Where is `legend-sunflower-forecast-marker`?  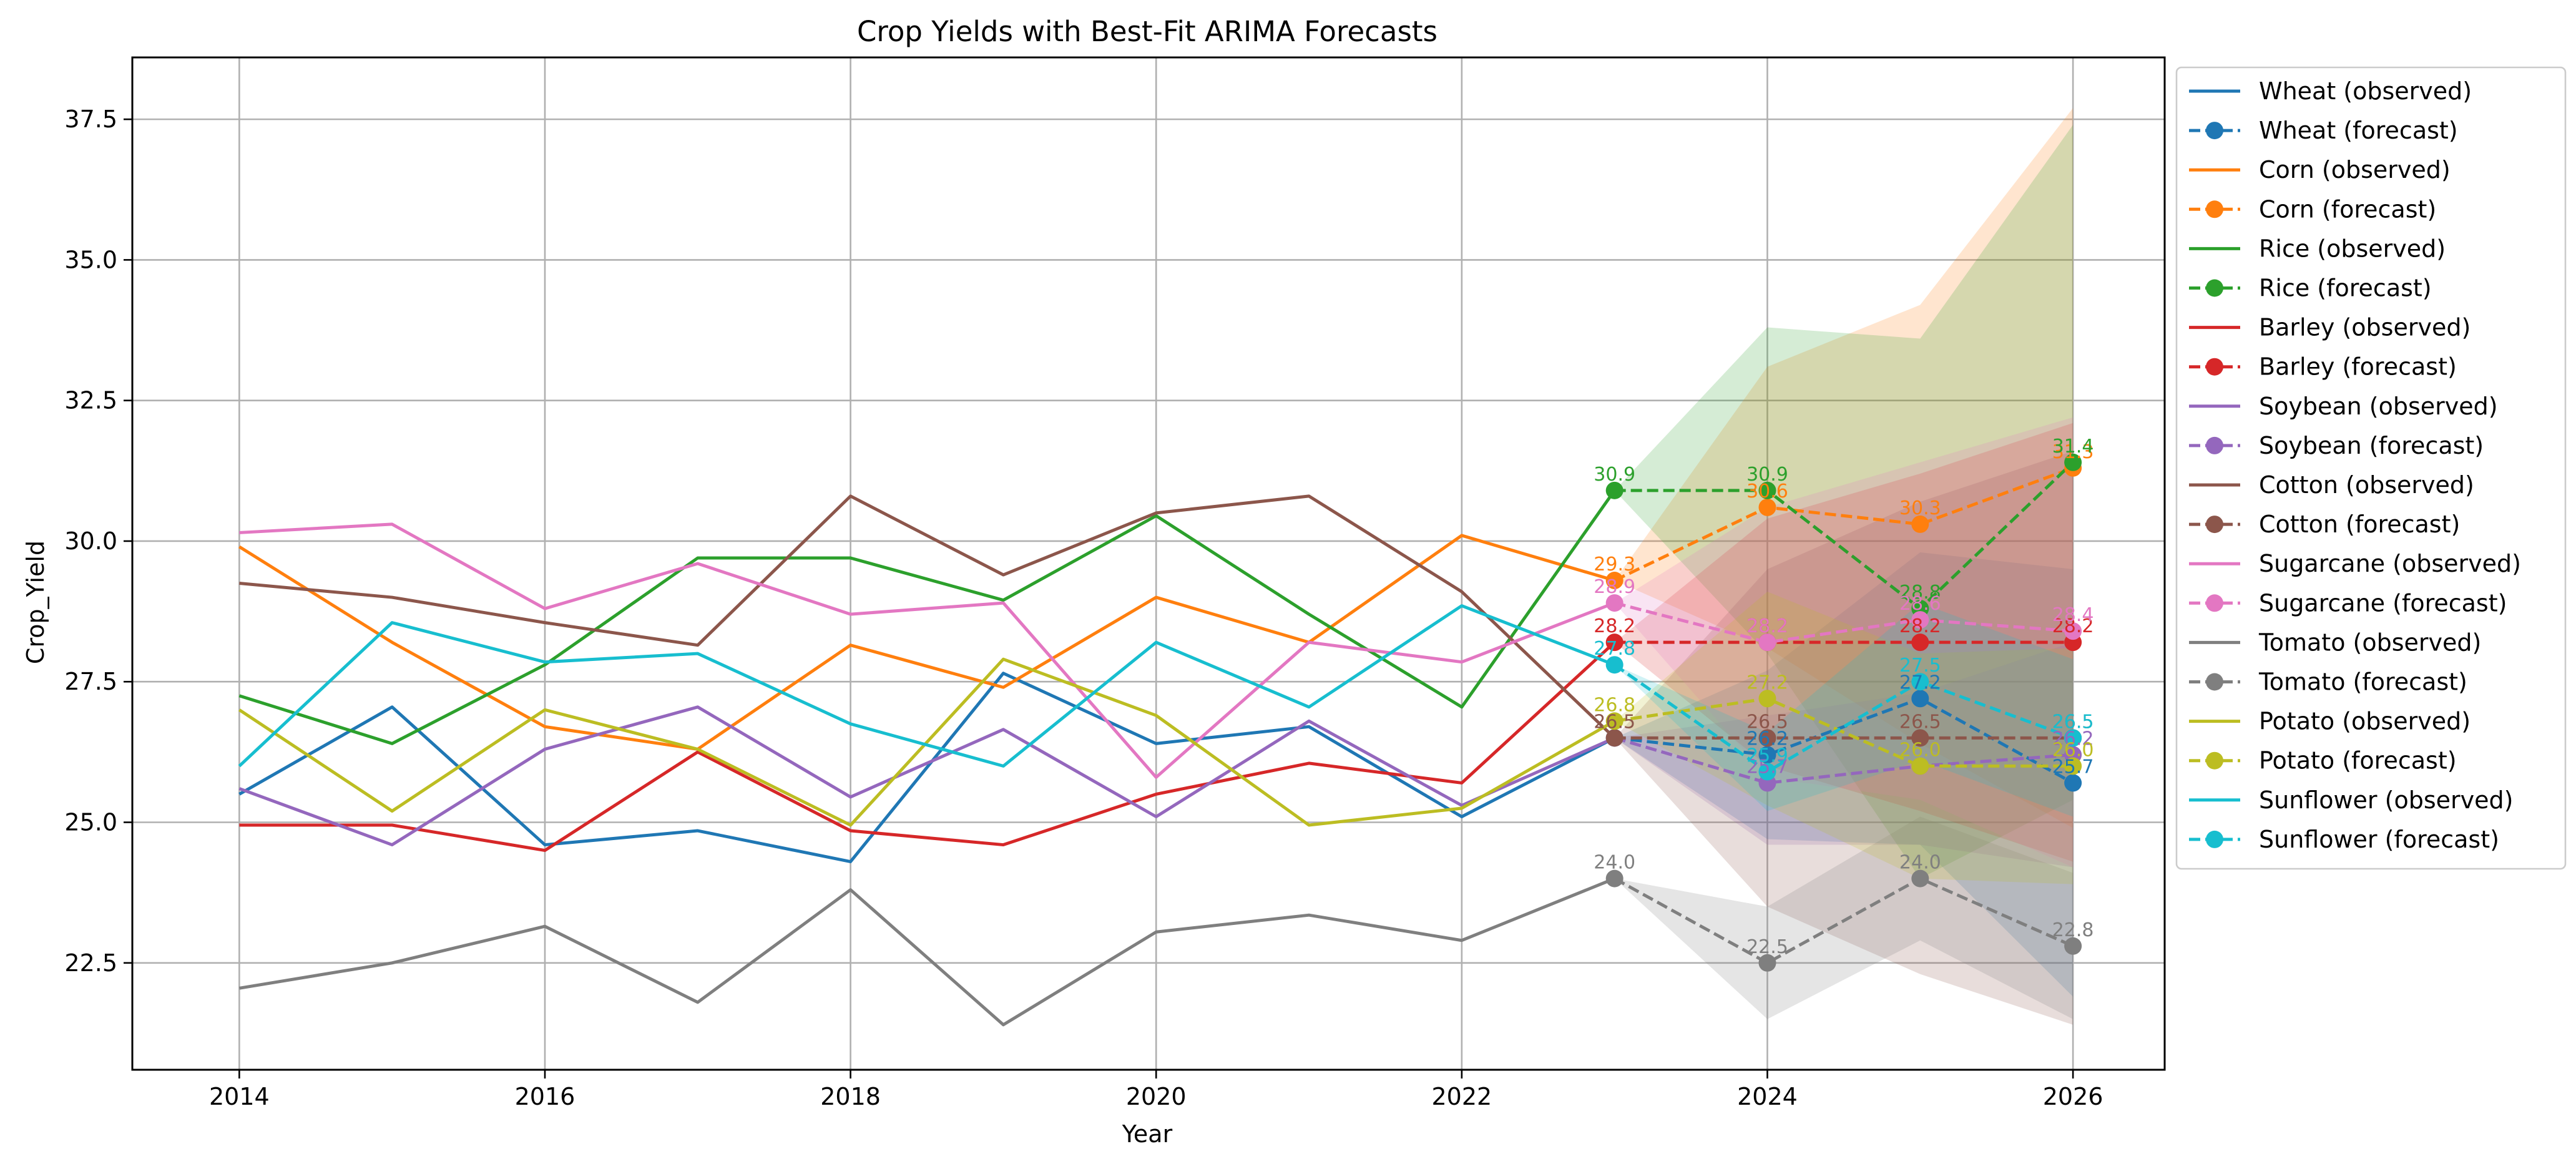
legend-sunflower-forecast-marker is located at coordinates (2214, 839).